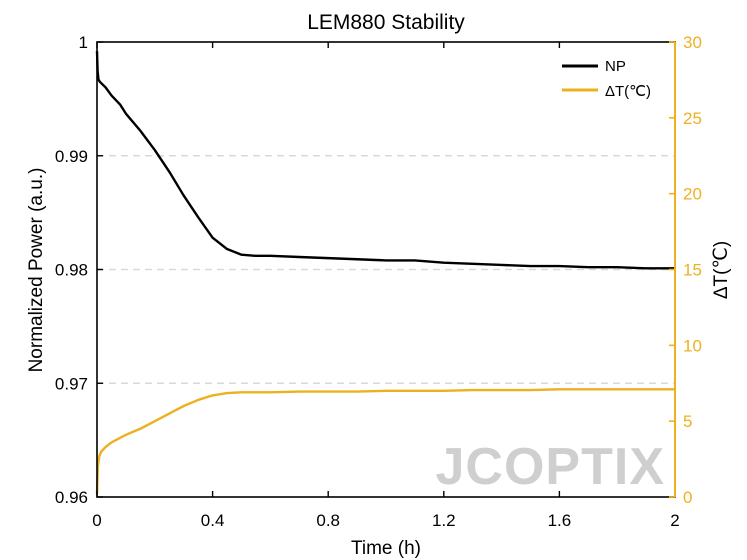 The height and width of the screenshot is (560, 747). What do you see at coordinates (687, 497) in the screenshot?
I see `y2-tick-label-0: 0` at bounding box center [687, 497].